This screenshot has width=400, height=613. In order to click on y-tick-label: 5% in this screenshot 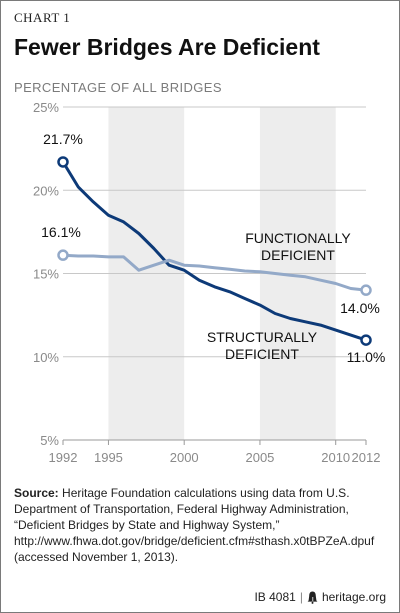, I will do `click(49, 440)`.